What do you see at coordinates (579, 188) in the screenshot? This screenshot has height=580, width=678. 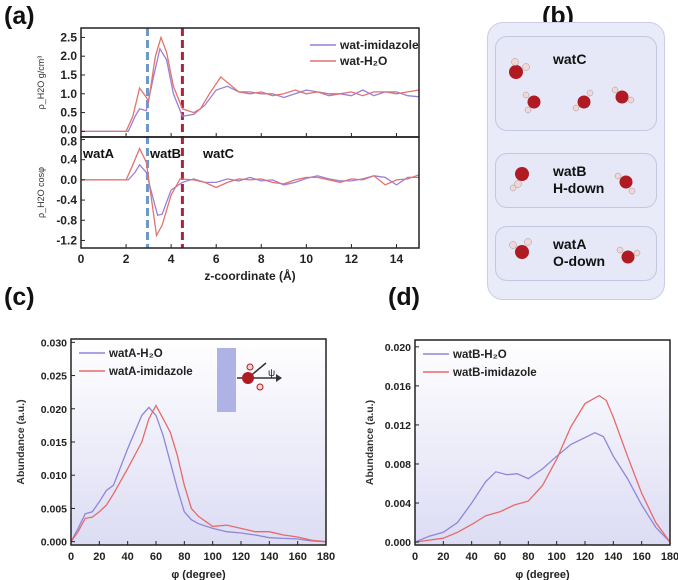 I see `watB-sublabel: H-down` at bounding box center [579, 188].